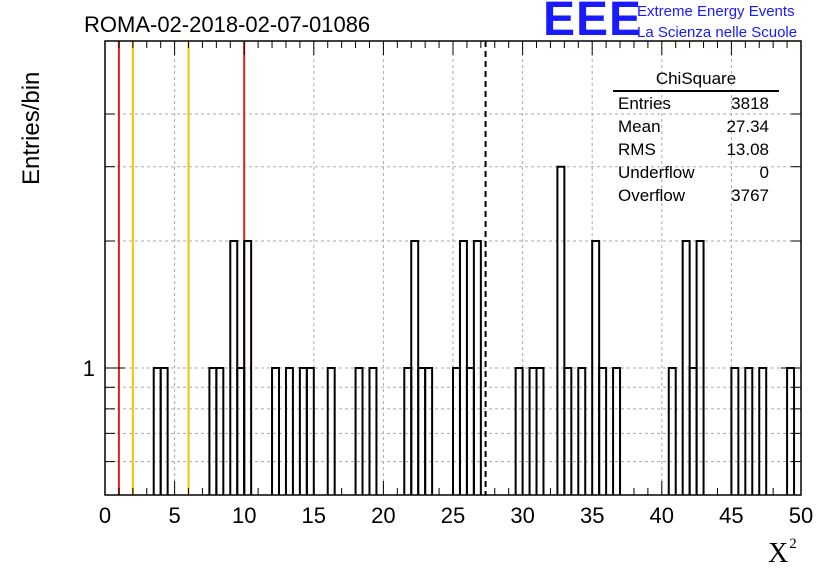 Image resolution: width=836 pixels, height=572 pixels. I want to click on stat-label: Overflow, so click(652, 195).